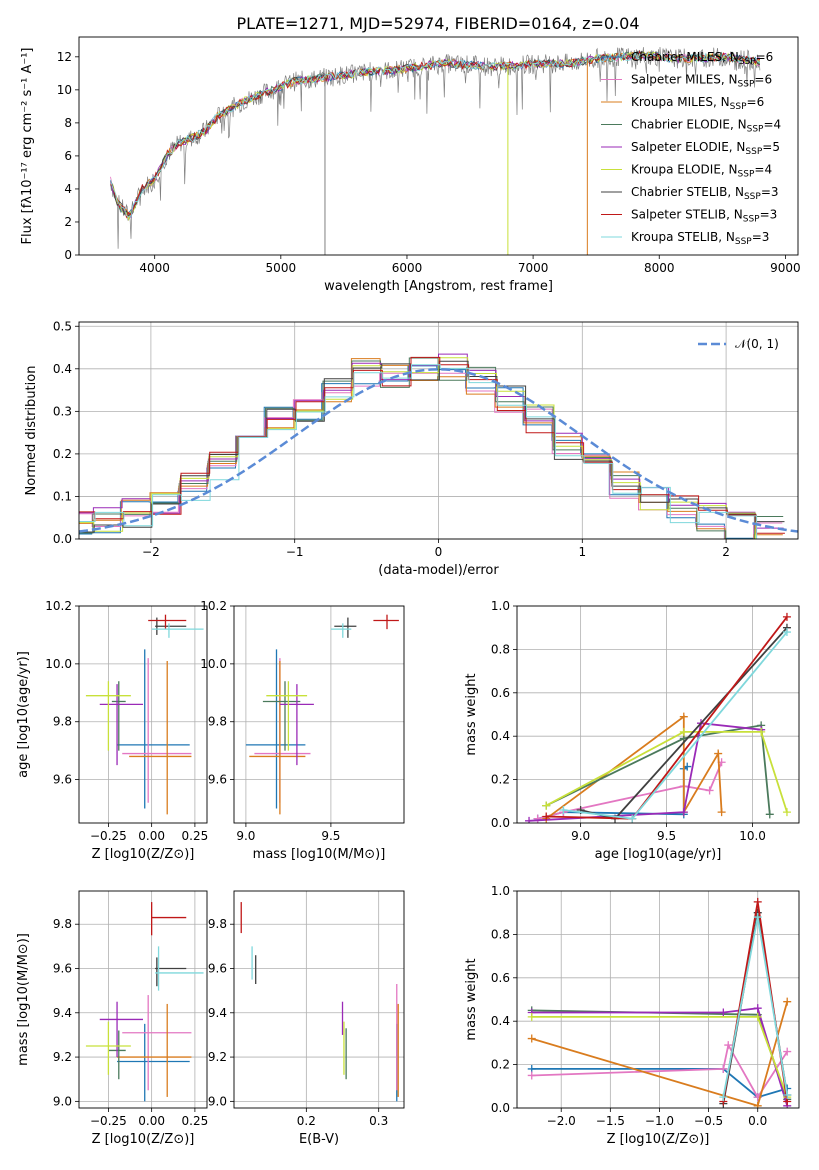 This screenshot has height=1170, width=819. I want to click on y-tick-label: 4, so click(68, 189).